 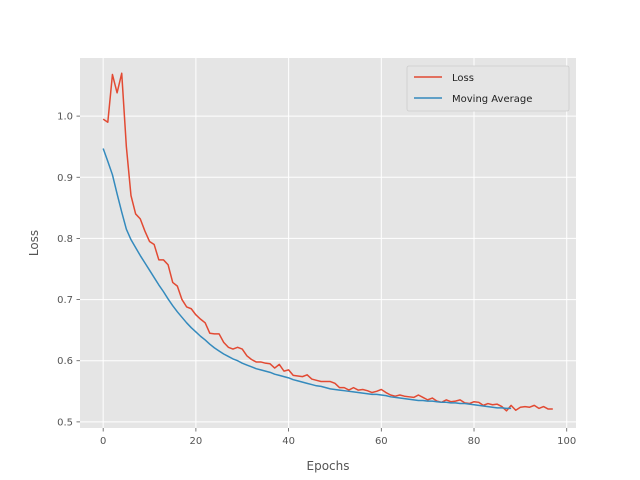 I want to click on legend: Loss Moving Average, so click(x=488, y=88).